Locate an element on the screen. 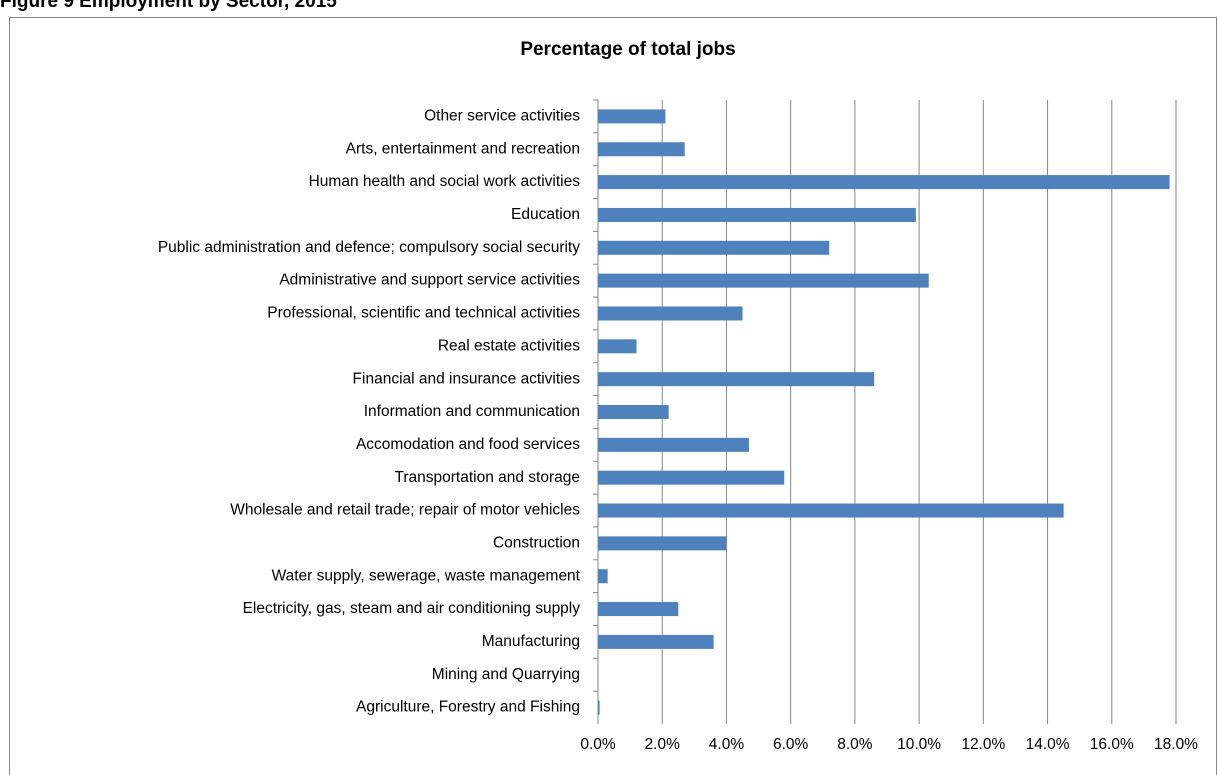 Image resolution: width=1218 pixels, height=775 pixels. chart-title: Percentage of total jobs is located at coordinates (627, 49).